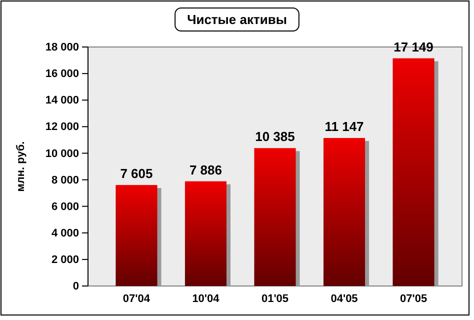  Describe the element at coordinates (344, 298) in the screenshot. I see `x-tick-label: 04'05` at that location.